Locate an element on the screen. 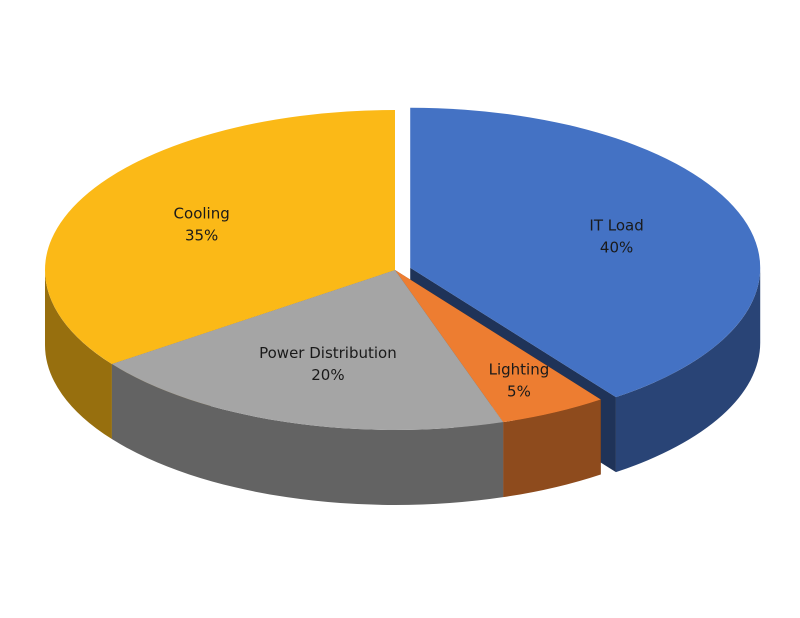 The image size is (800, 618). slice-value-label: 40% is located at coordinates (616, 248).